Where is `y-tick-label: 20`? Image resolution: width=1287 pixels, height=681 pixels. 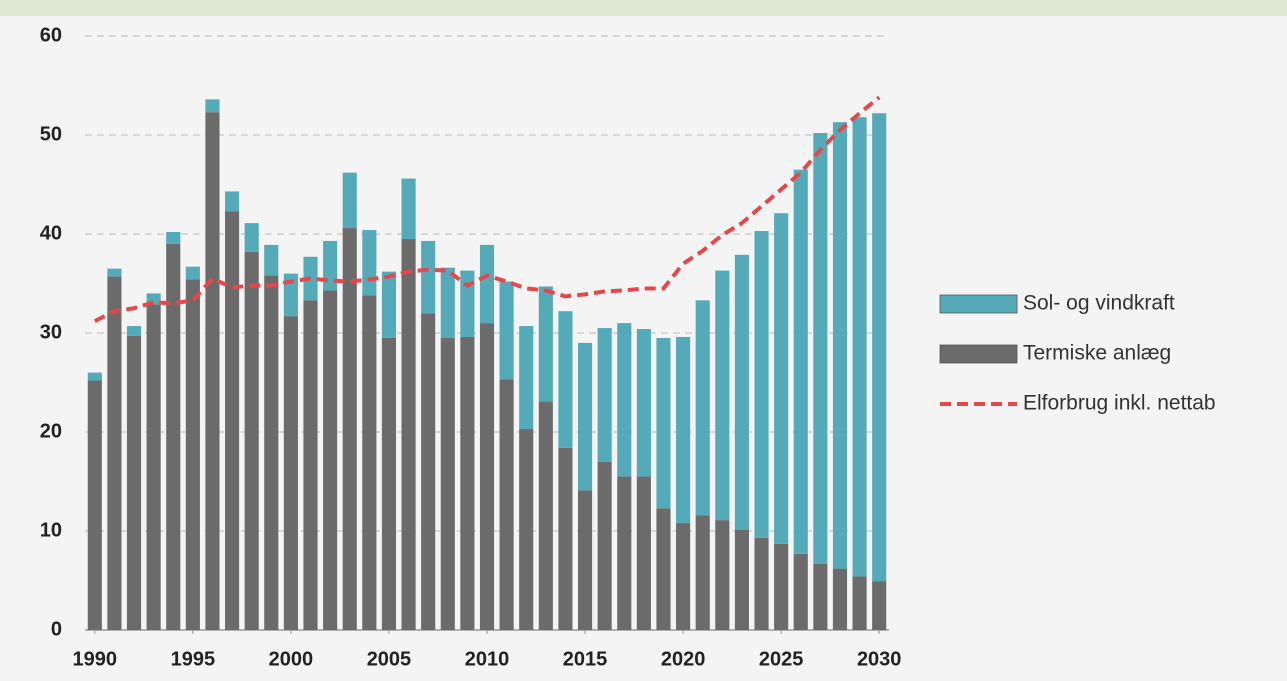 y-tick-label: 20 is located at coordinates (51, 431).